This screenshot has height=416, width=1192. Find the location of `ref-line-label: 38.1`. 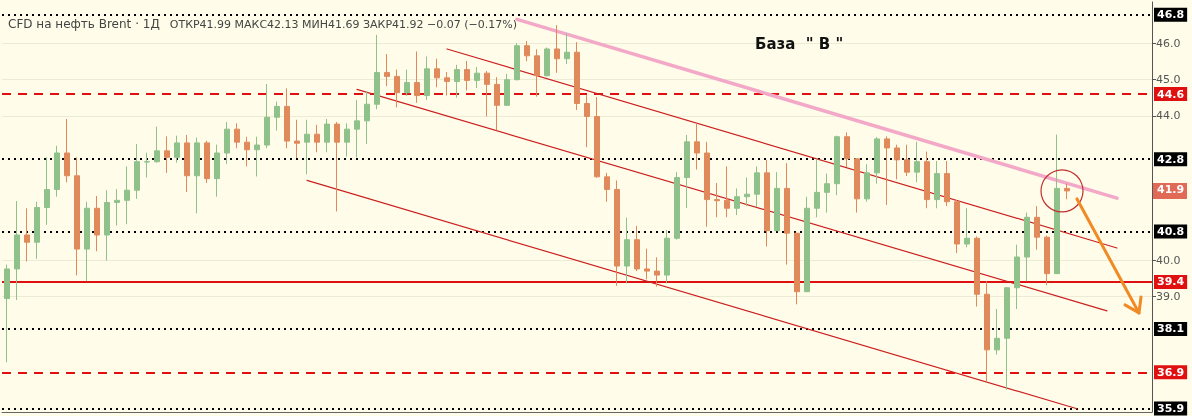

ref-line-label: 38.1 is located at coordinates (1171, 329).